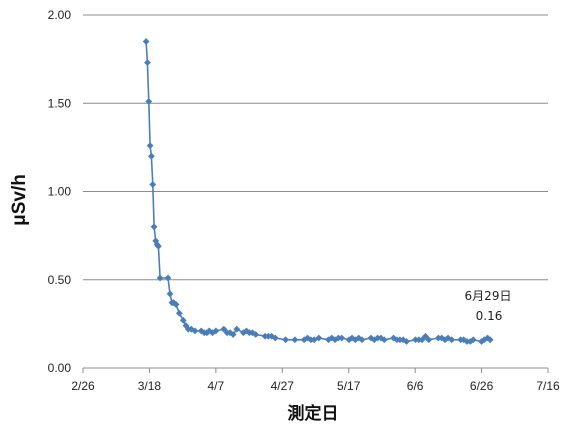  What do you see at coordinates (548, 386) in the screenshot?
I see `x-tick-label: 7/16` at bounding box center [548, 386].